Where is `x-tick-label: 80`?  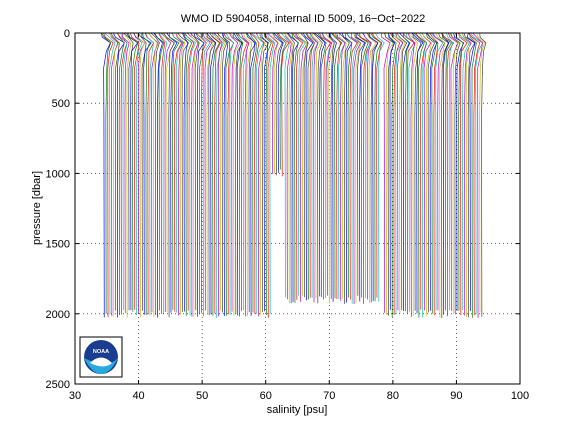
x-tick-label: 80 is located at coordinates (393, 396).